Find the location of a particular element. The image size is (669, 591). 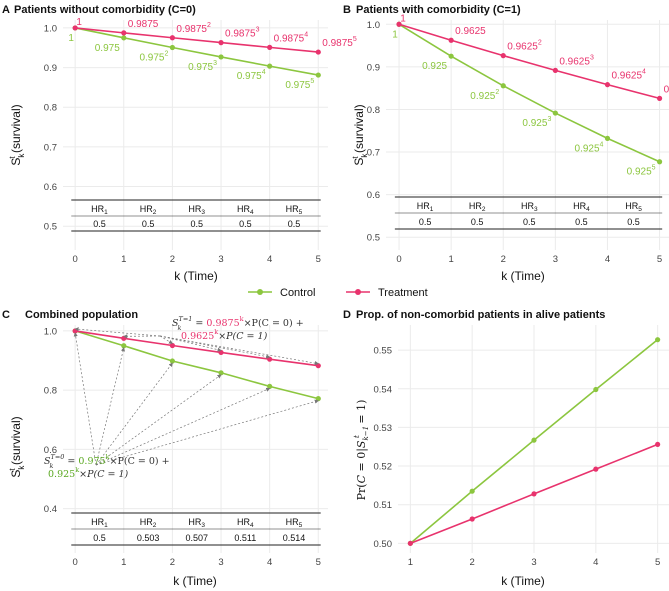

panel-a-xtick-label: 4 is located at coordinates (269, 259).